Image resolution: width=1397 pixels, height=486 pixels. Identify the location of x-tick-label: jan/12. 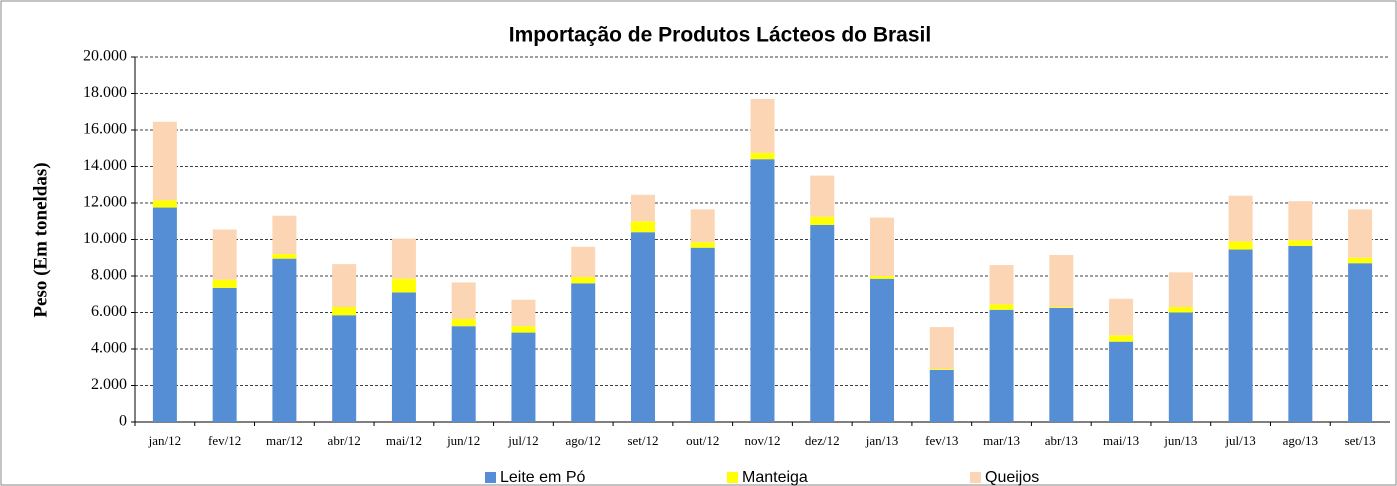
(165, 440).